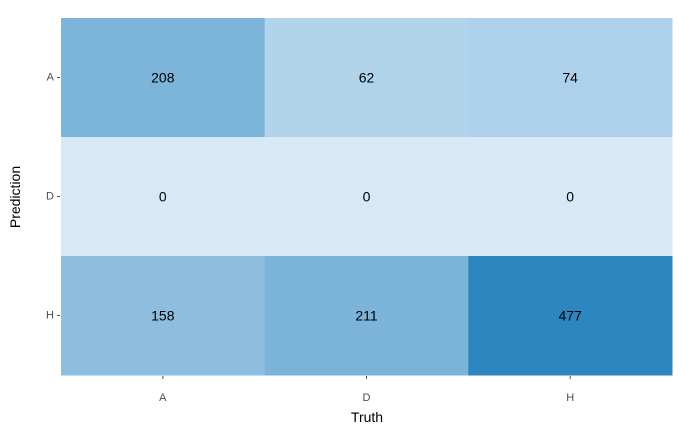 Image resolution: width=700 pixels, height=432 pixels. Describe the element at coordinates (15, 197) in the screenshot. I see `y-axis-title: Prediction` at that location.